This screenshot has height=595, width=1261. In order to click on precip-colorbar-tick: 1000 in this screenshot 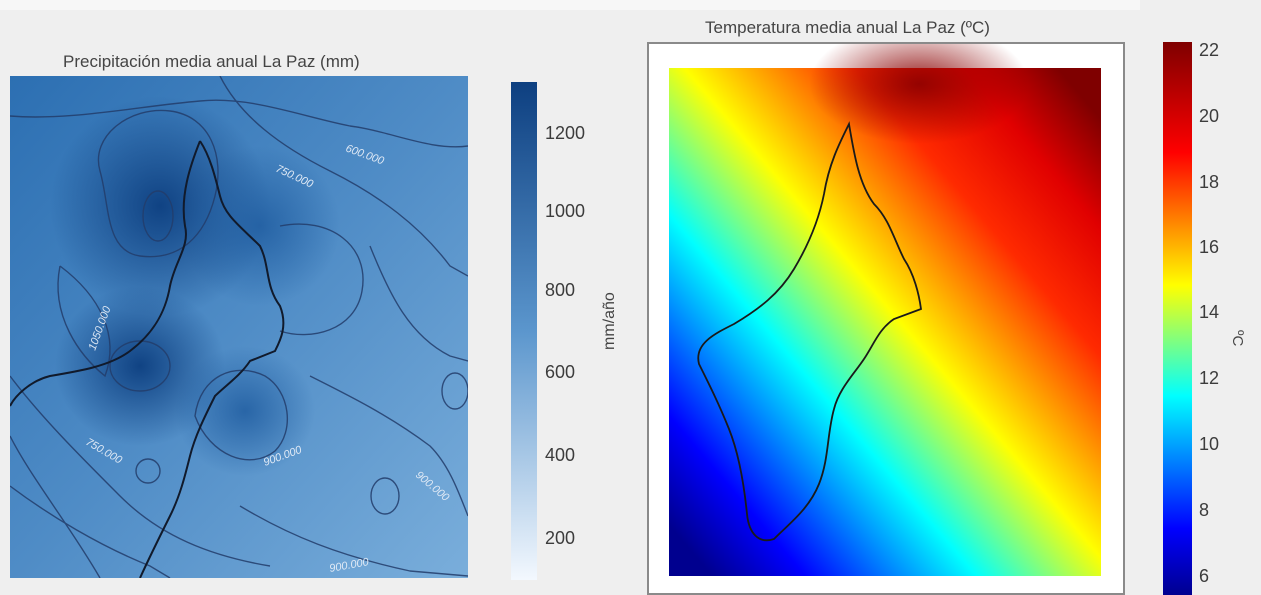, I will do `click(565, 211)`.